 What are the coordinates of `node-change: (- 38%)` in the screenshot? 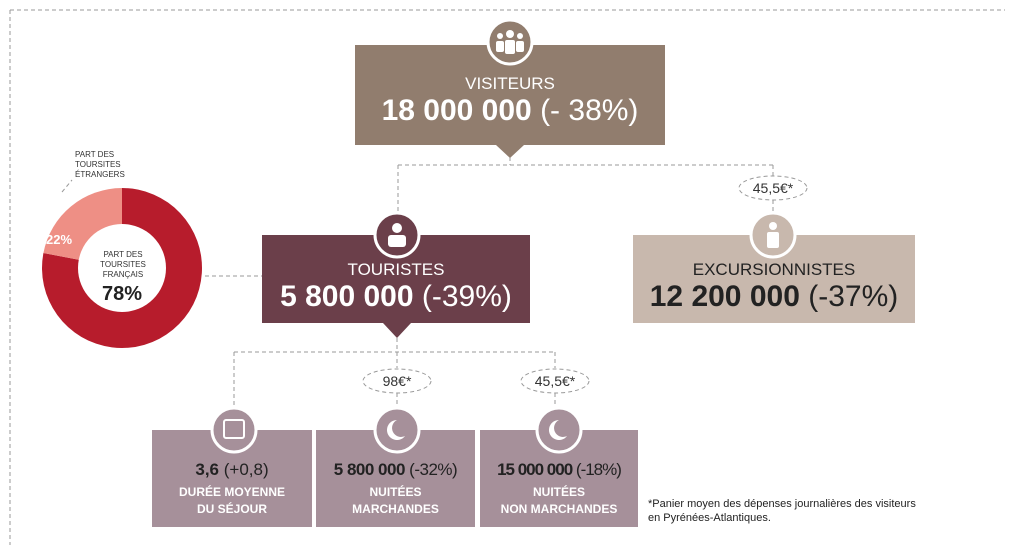 It's located at (589, 110).